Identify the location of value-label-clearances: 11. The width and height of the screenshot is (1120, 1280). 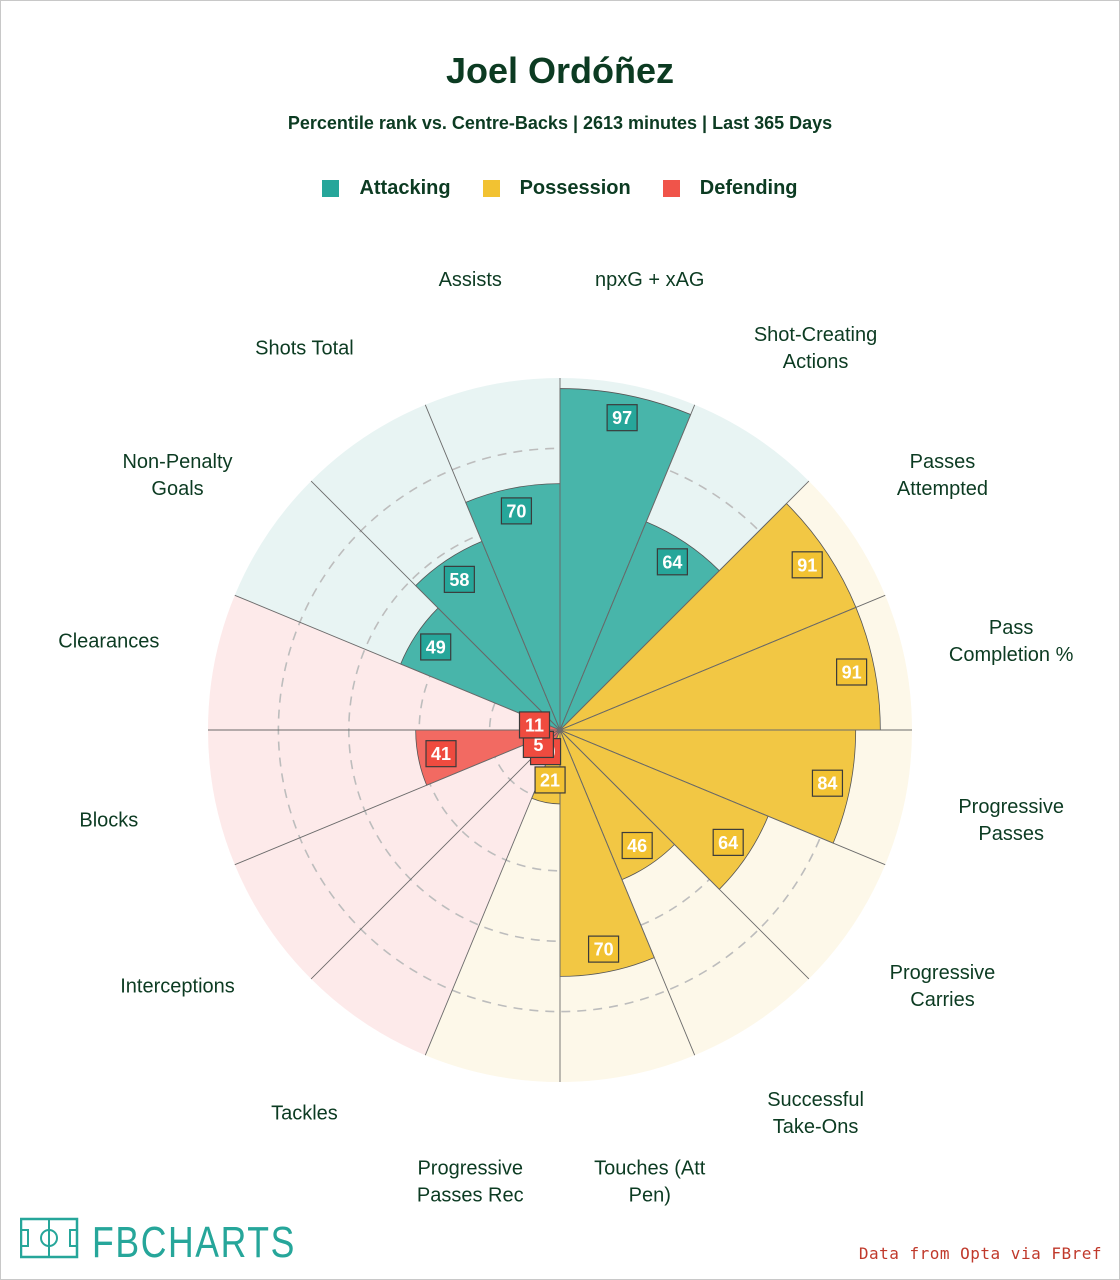
(534, 725).